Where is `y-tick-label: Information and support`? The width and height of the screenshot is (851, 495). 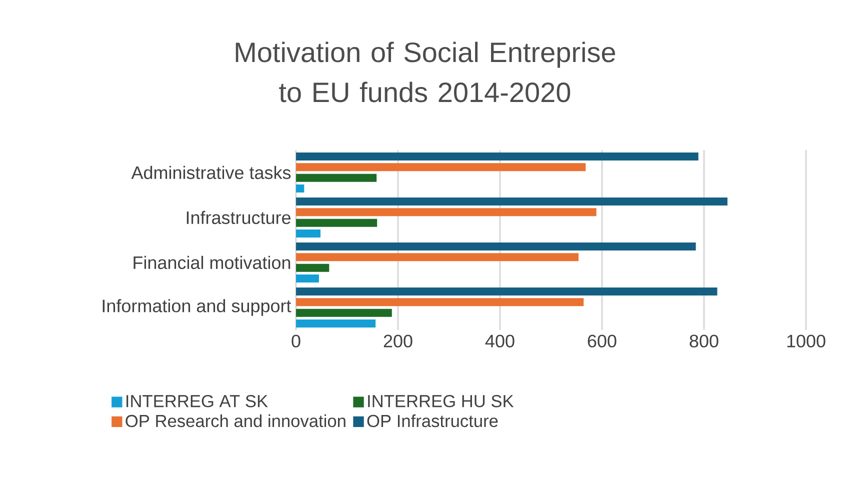 y-tick-label: Information and support is located at coordinates (197, 307).